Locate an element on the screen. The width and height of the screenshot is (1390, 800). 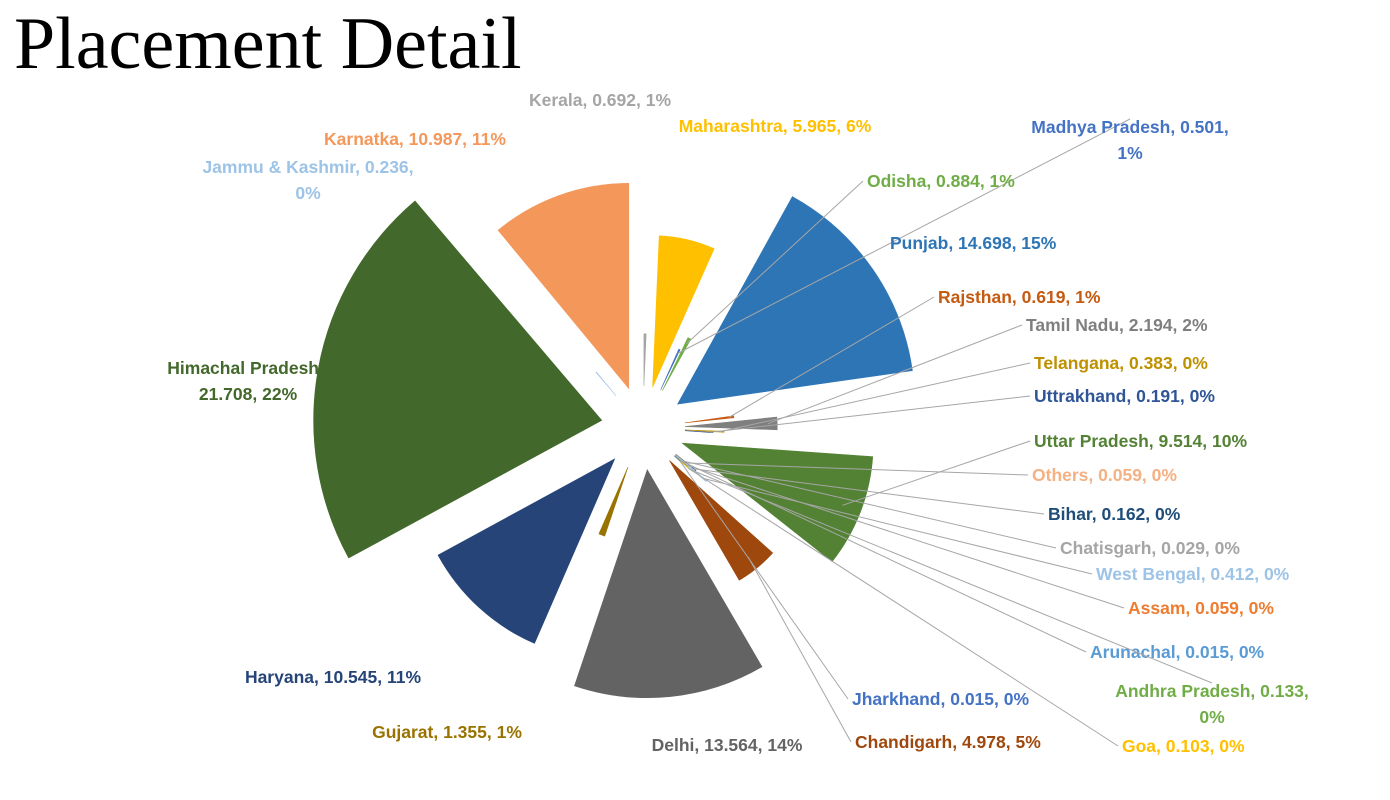
data-label-jammu-and-kashmir: Jammu & Kashmir, 0.236, 0% is located at coordinates (307, 180).